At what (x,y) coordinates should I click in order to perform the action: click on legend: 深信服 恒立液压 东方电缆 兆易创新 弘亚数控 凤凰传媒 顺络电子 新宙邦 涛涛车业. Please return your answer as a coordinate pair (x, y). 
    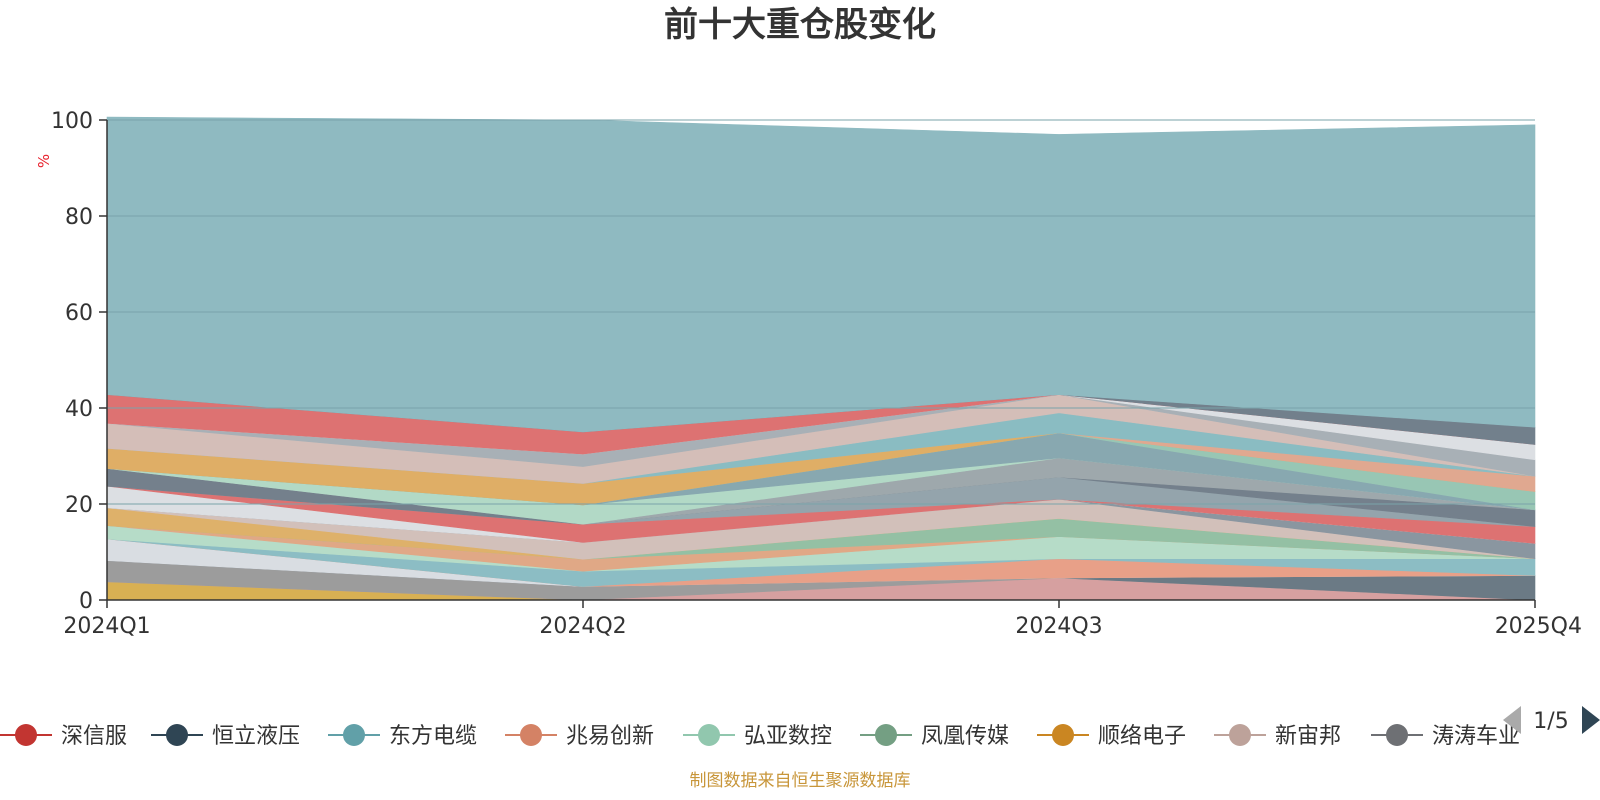
    Looking at the image, I should click on (760, 736).